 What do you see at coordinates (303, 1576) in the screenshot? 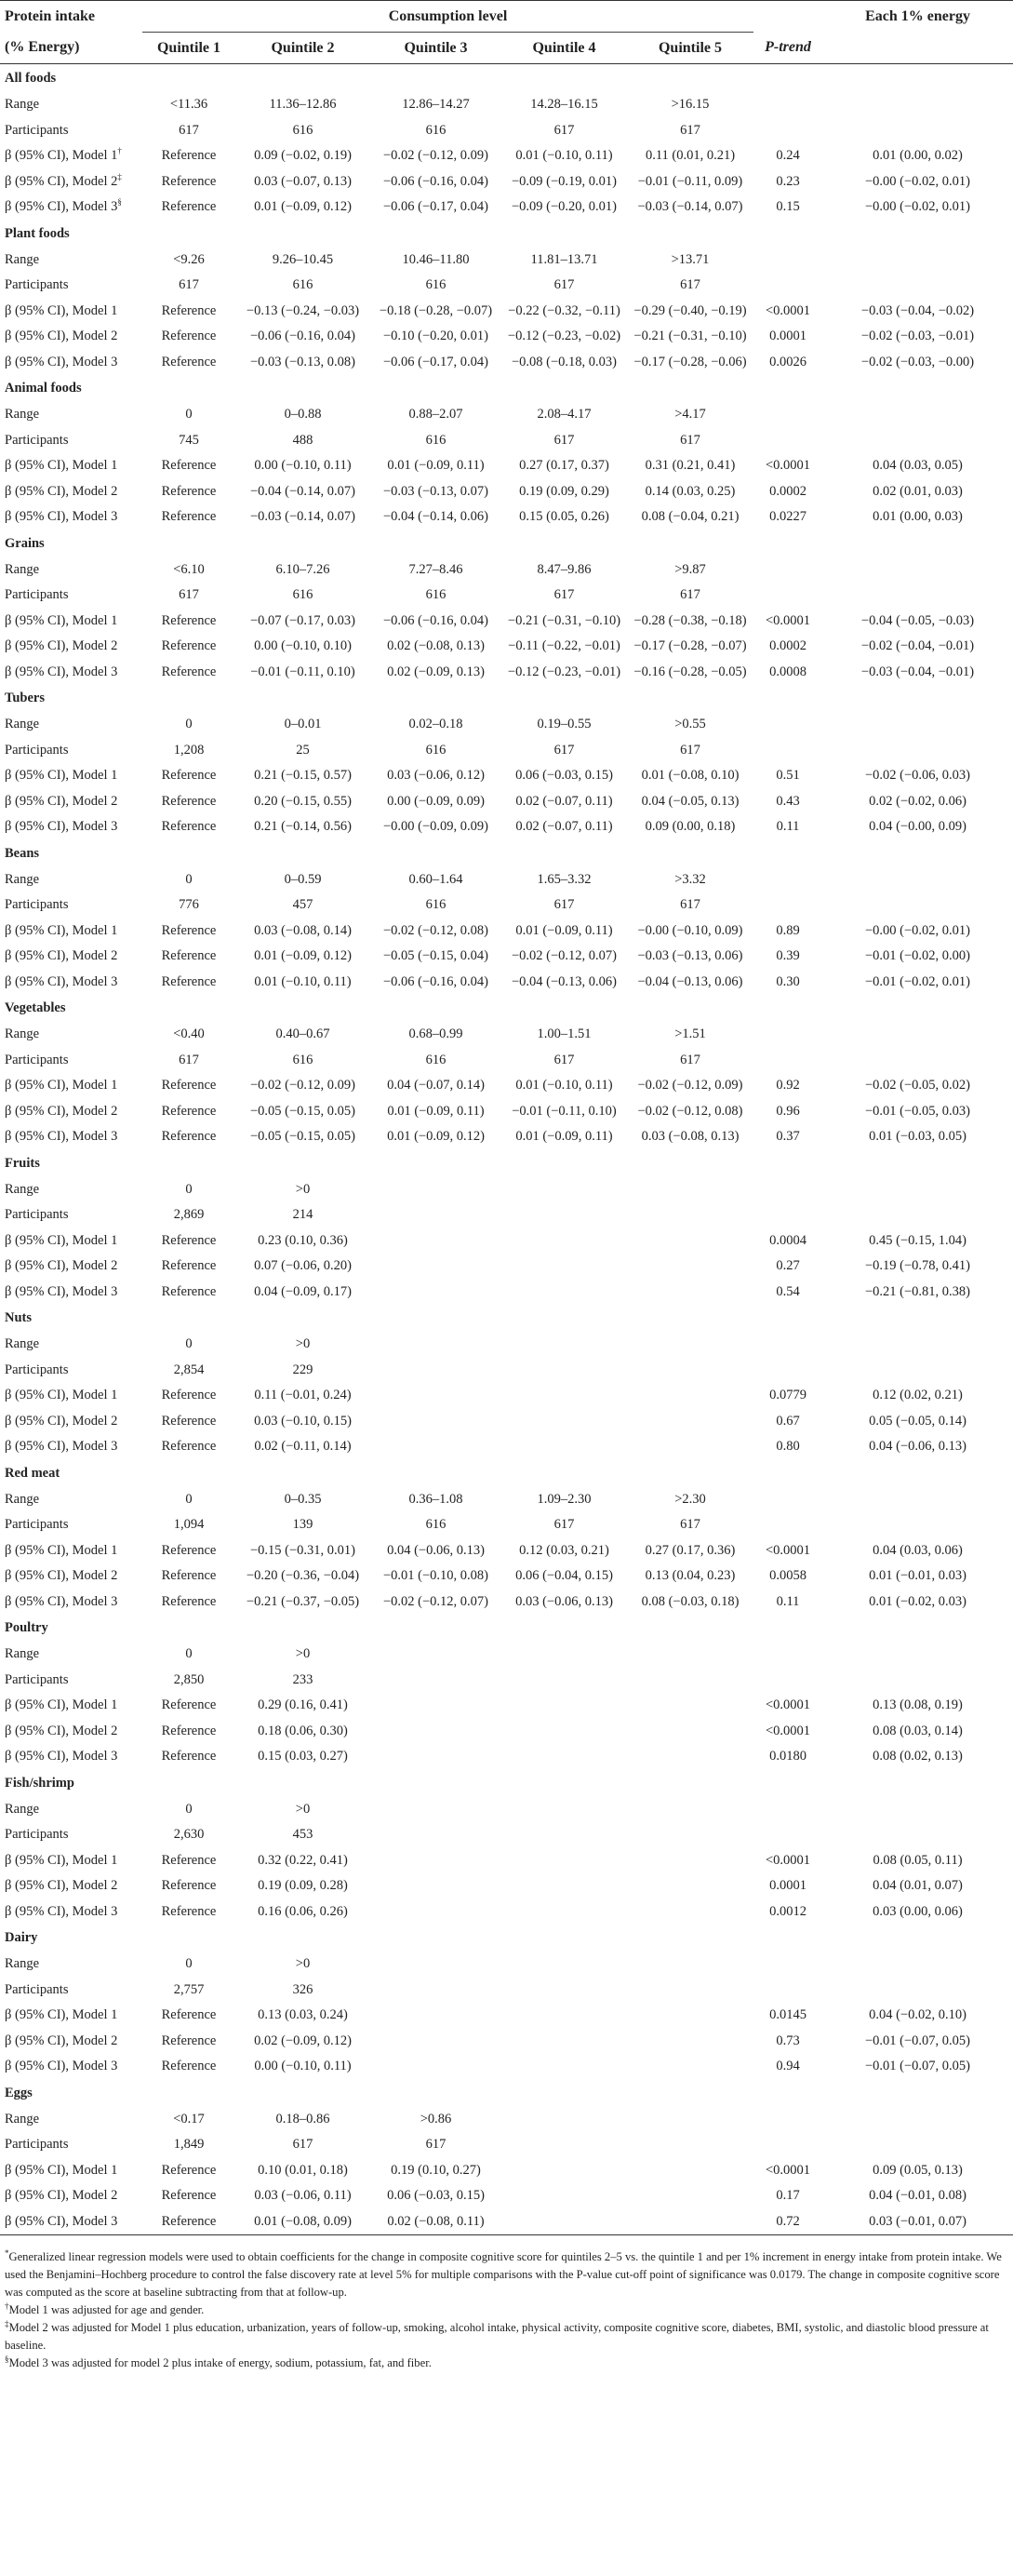
I see `table-cell: −0.20 (−0.36, −0.04)` at bounding box center [303, 1576].